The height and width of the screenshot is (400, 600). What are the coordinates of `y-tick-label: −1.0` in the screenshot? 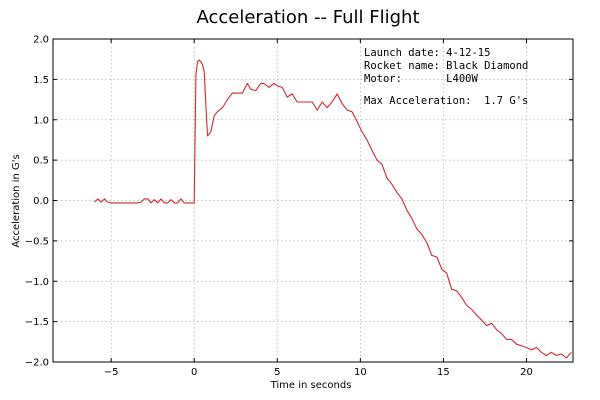 It's located at (37, 282).